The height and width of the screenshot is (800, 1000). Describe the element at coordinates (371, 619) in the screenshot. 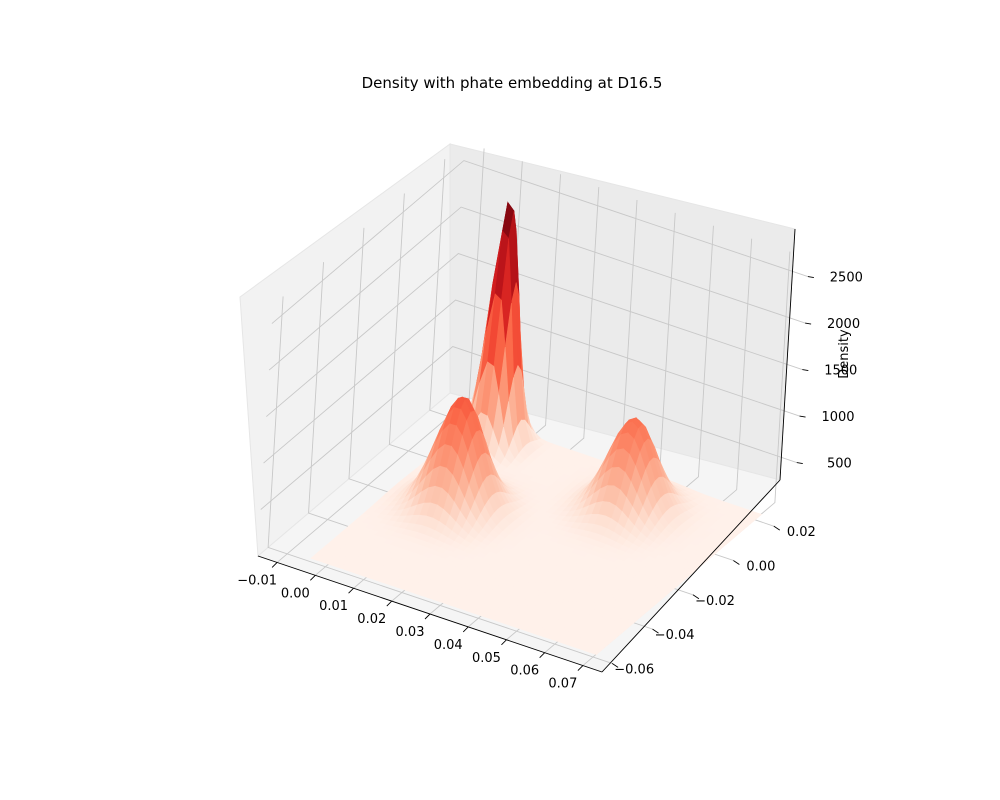

I see `x-tick-label: 0.02` at that location.